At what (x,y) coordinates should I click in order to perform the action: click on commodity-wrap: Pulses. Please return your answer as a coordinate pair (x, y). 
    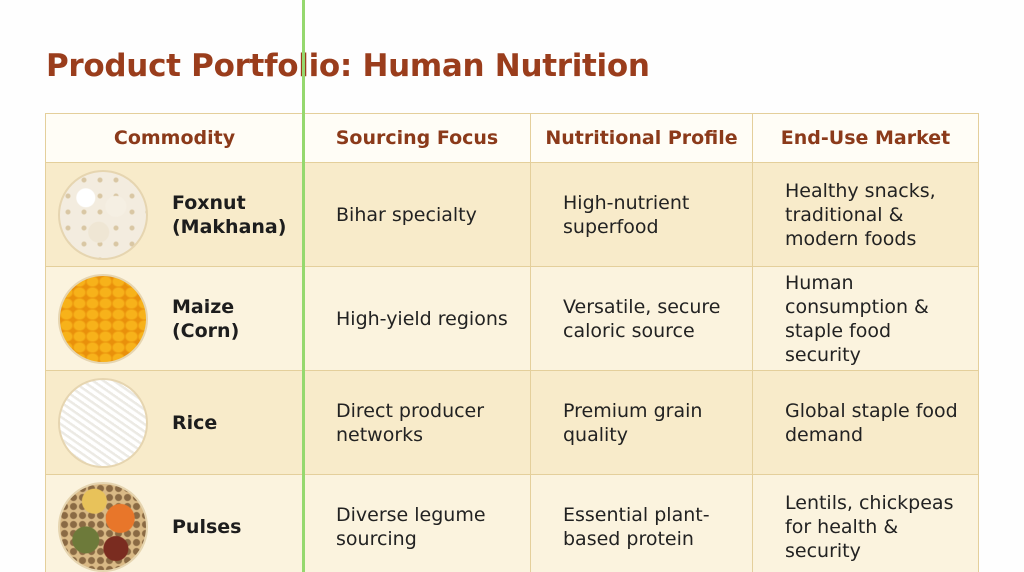
    Looking at the image, I should click on (170, 526).